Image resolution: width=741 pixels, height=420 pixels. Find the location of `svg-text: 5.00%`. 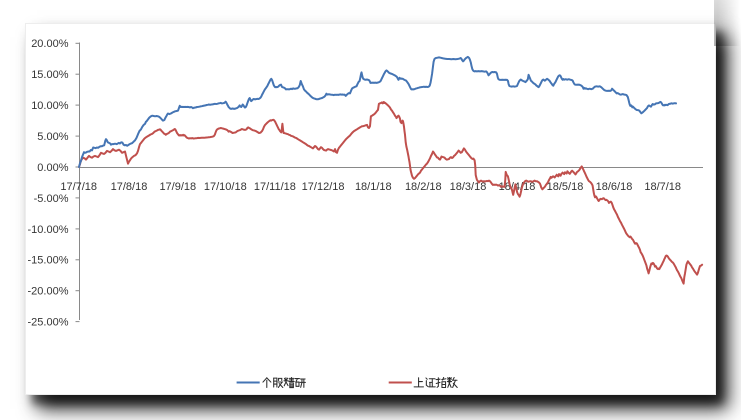

svg-text: 5.00% is located at coordinates (52, 137).